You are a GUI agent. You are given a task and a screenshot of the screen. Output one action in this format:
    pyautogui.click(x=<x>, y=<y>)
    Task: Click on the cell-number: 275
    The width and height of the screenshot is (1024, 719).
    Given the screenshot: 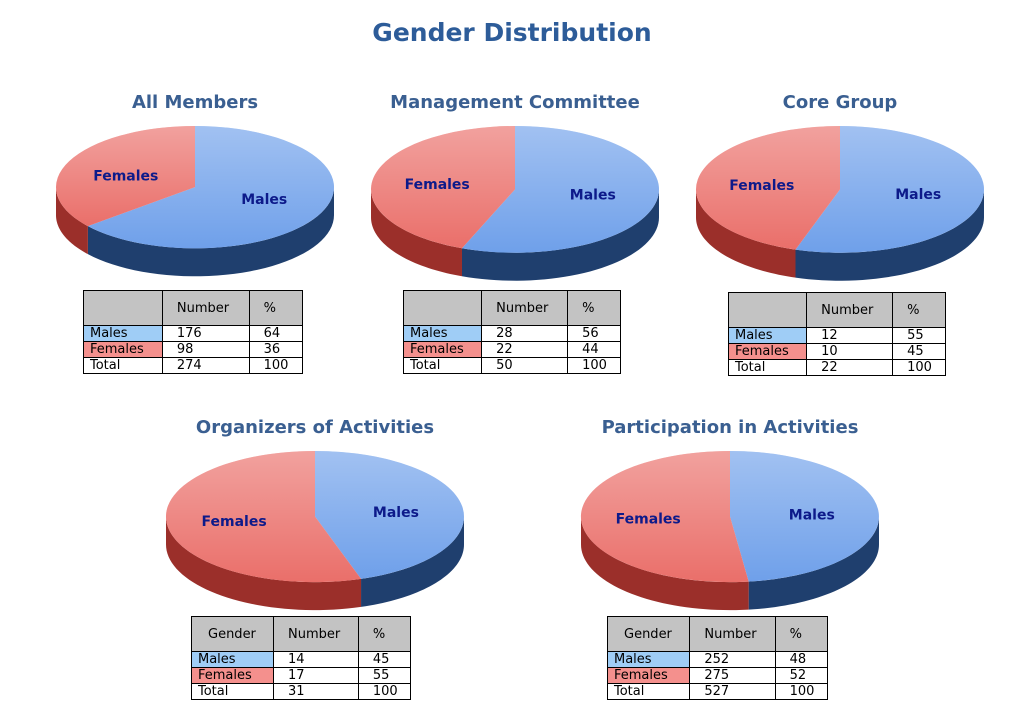 What is the action you would take?
    pyautogui.click(x=732, y=675)
    